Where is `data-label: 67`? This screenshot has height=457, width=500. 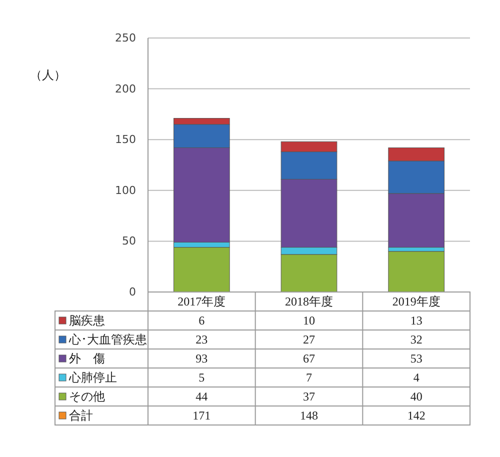
data-label: 67 is located at coordinates (309, 359).